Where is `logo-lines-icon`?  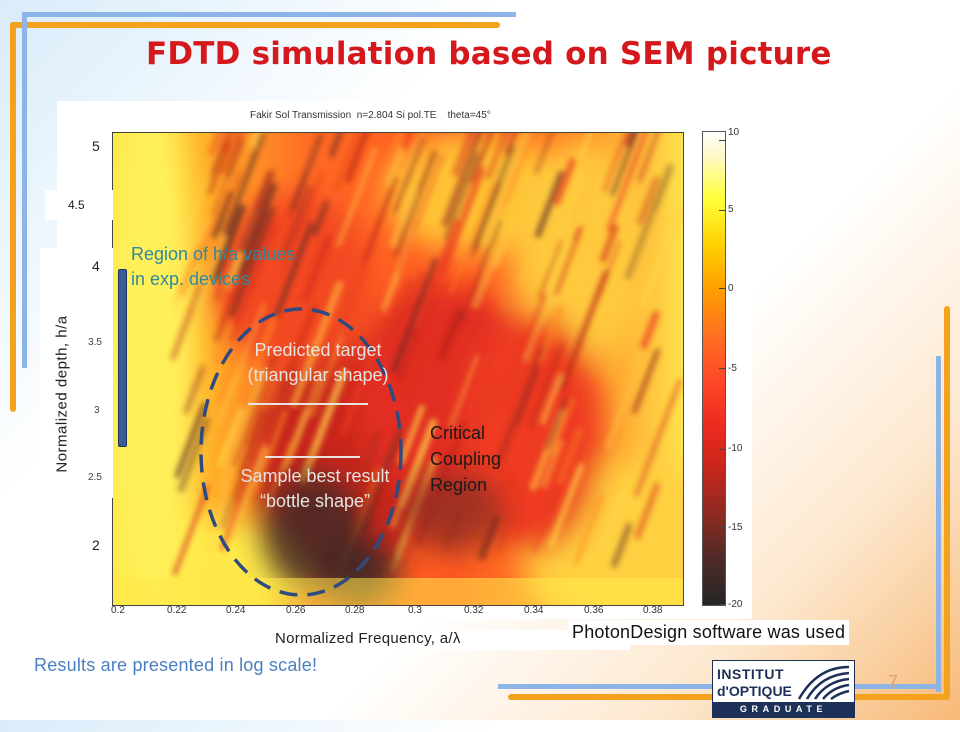
logo-lines-icon is located at coordinates (823, 683).